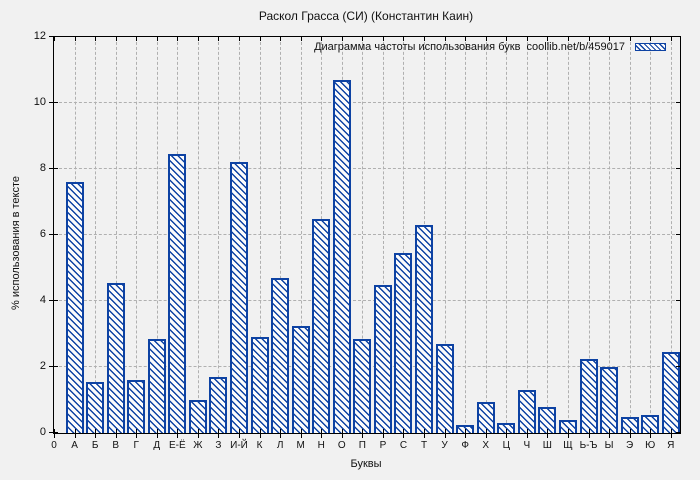 The height and width of the screenshot is (480, 700). Describe the element at coordinates (239, 445) in the screenshot. I see `x-tick-label: И-Й` at that location.